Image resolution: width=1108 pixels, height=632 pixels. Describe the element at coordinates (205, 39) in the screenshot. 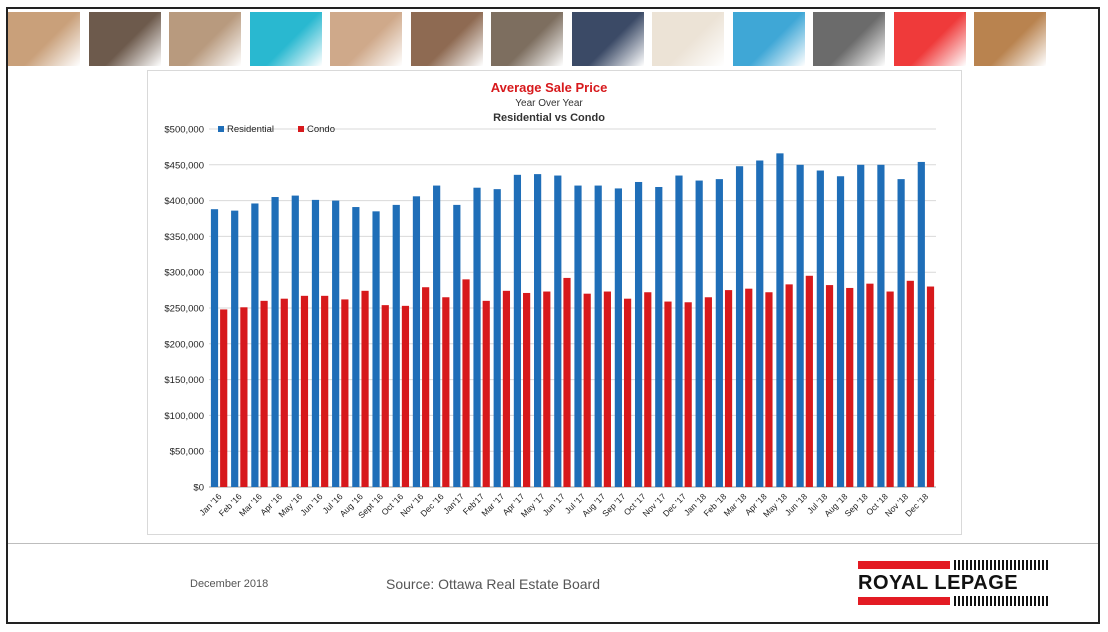

I see `couple-photo` at that location.